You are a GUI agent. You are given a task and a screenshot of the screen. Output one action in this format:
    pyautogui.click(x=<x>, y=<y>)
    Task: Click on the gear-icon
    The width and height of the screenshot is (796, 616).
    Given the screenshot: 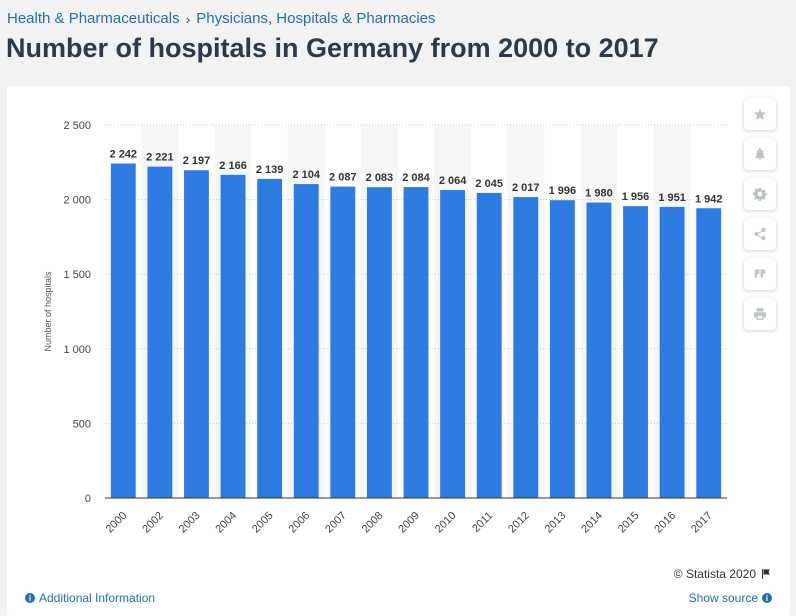 What is the action you would take?
    pyautogui.click(x=760, y=194)
    